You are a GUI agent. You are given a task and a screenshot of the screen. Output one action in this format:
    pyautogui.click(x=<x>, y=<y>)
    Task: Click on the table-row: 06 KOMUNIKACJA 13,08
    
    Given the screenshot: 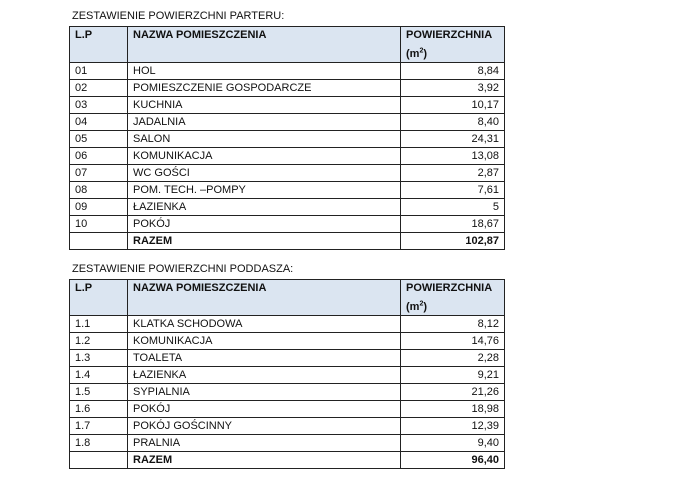 What is the action you would take?
    pyautogui.click(x=287, y=155)
    